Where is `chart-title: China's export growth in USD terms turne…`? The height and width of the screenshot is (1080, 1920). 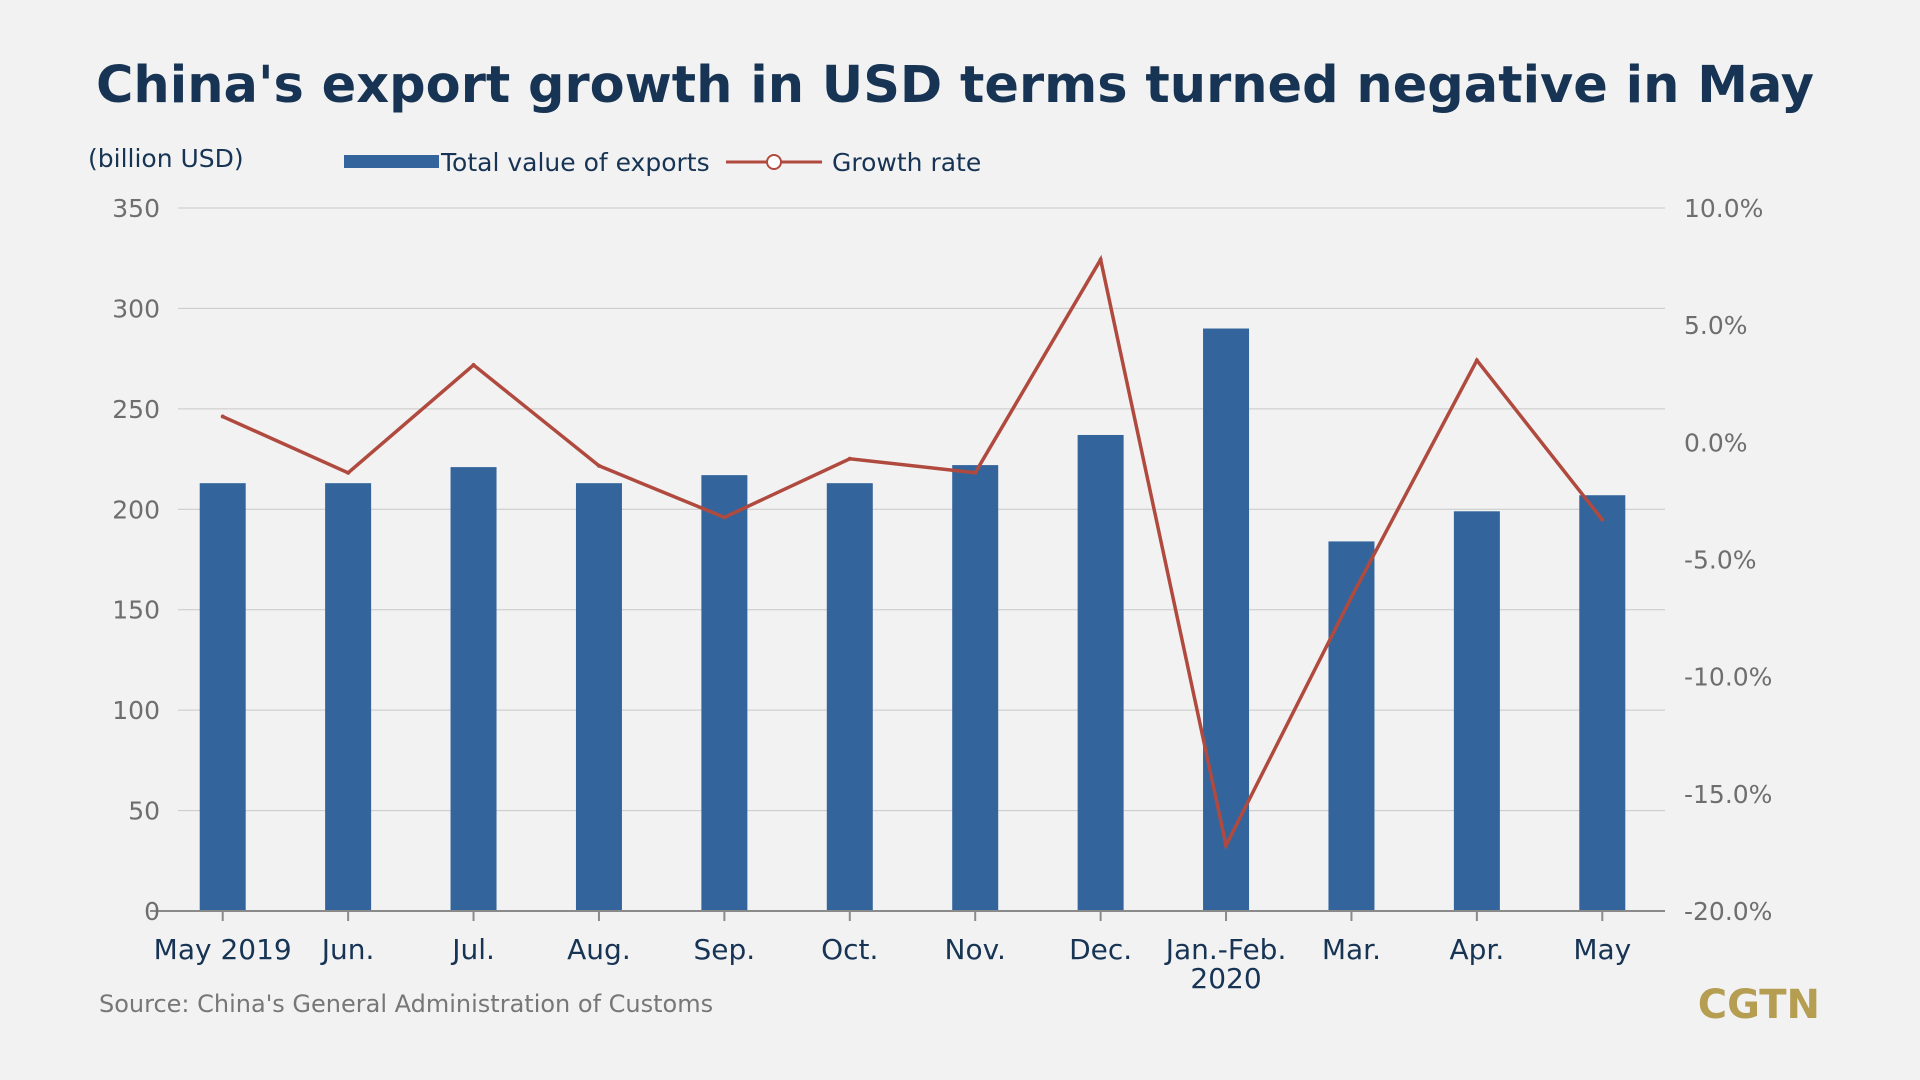 chart-title: China's export growth in USD terms turne… is located at coordinates (955, 85).